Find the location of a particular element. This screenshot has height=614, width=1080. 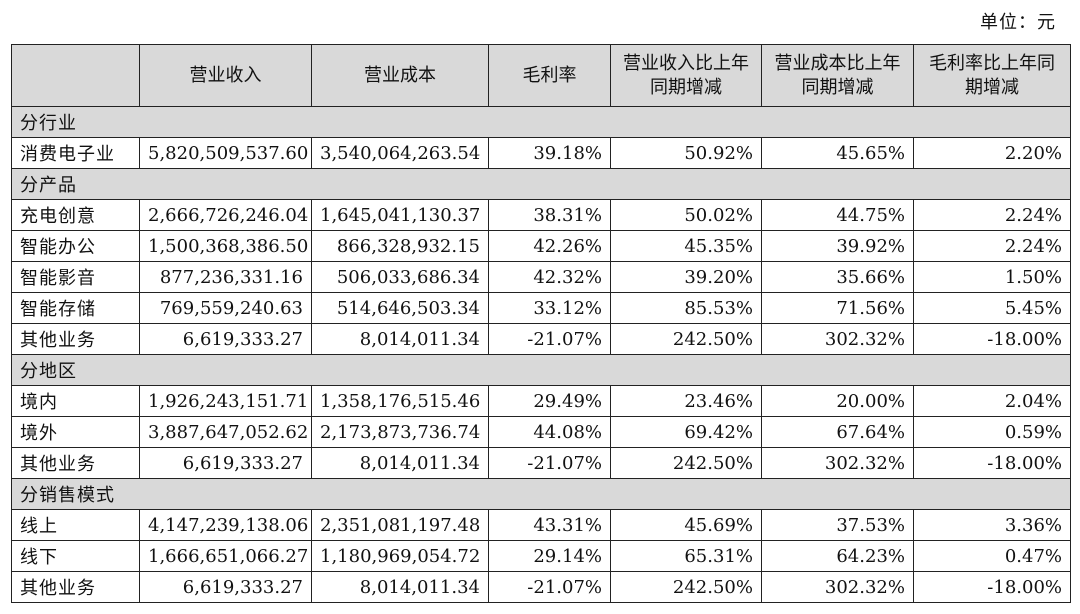

section-row: 分行业 is located at coordinates (541, 122).